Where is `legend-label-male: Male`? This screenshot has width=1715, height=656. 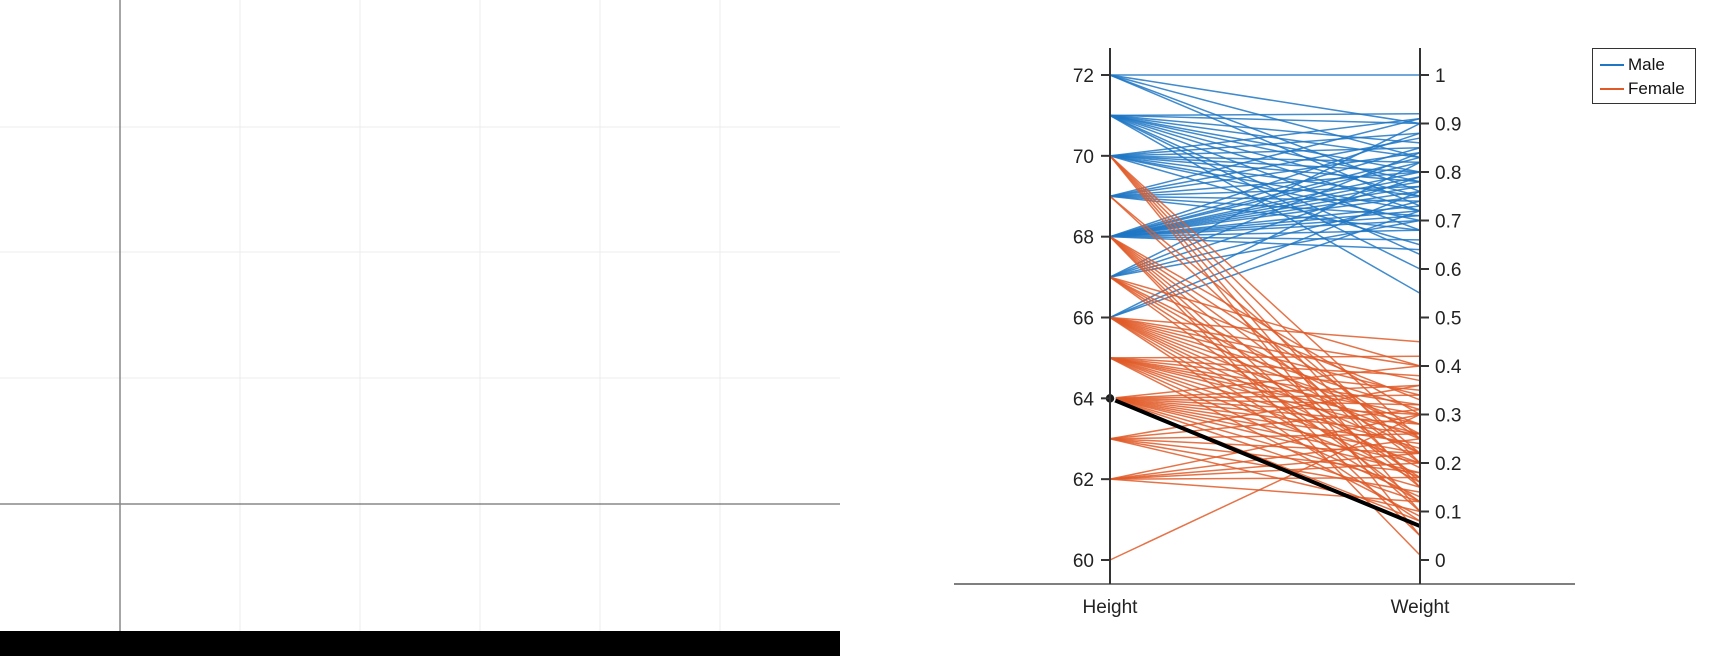
legend-label-male: Male is located at coordinates (1646, 64).